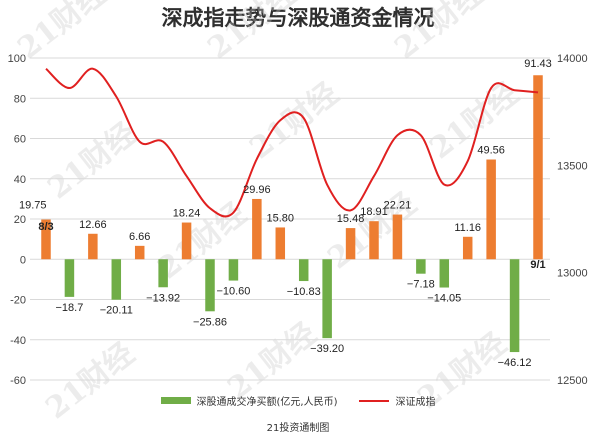 This screenshot has width=596, height=447. I want to click on left-tick-label: -40, so click(18, 341).